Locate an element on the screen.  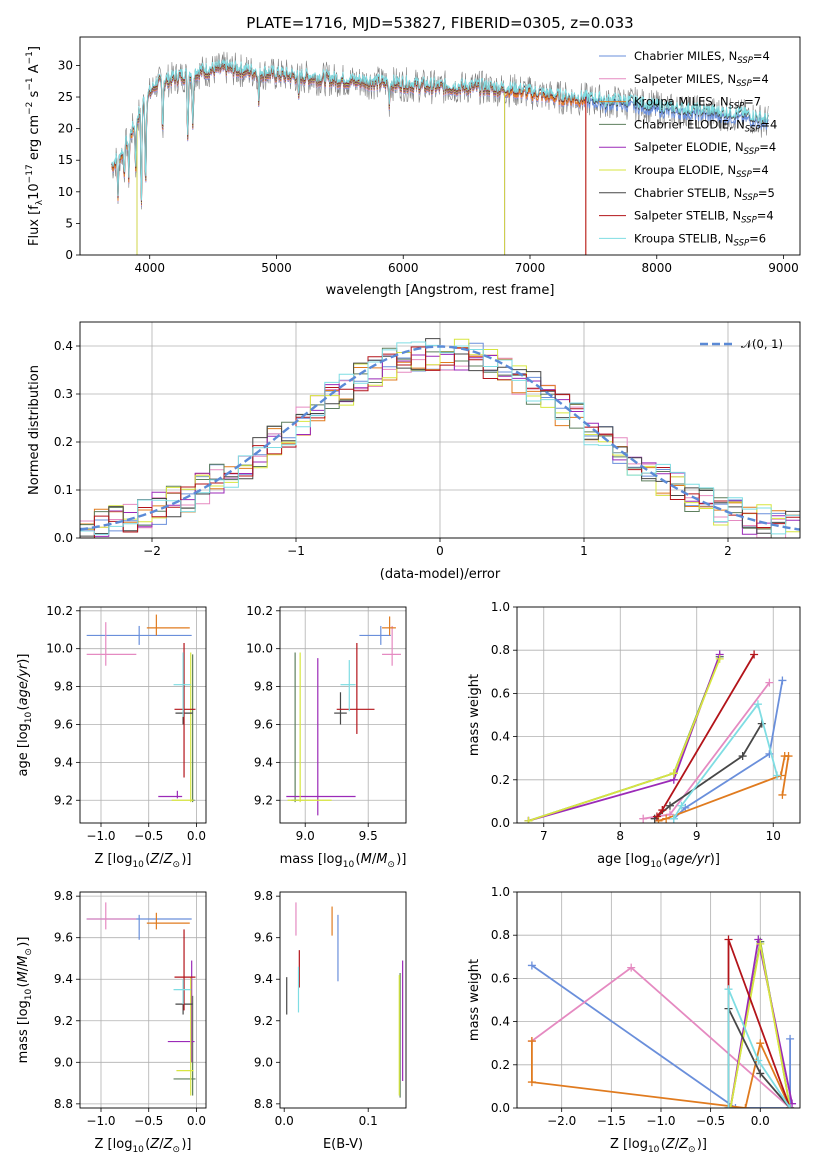
y-tick-label: 0.8 is located at coordinates (500, 935).